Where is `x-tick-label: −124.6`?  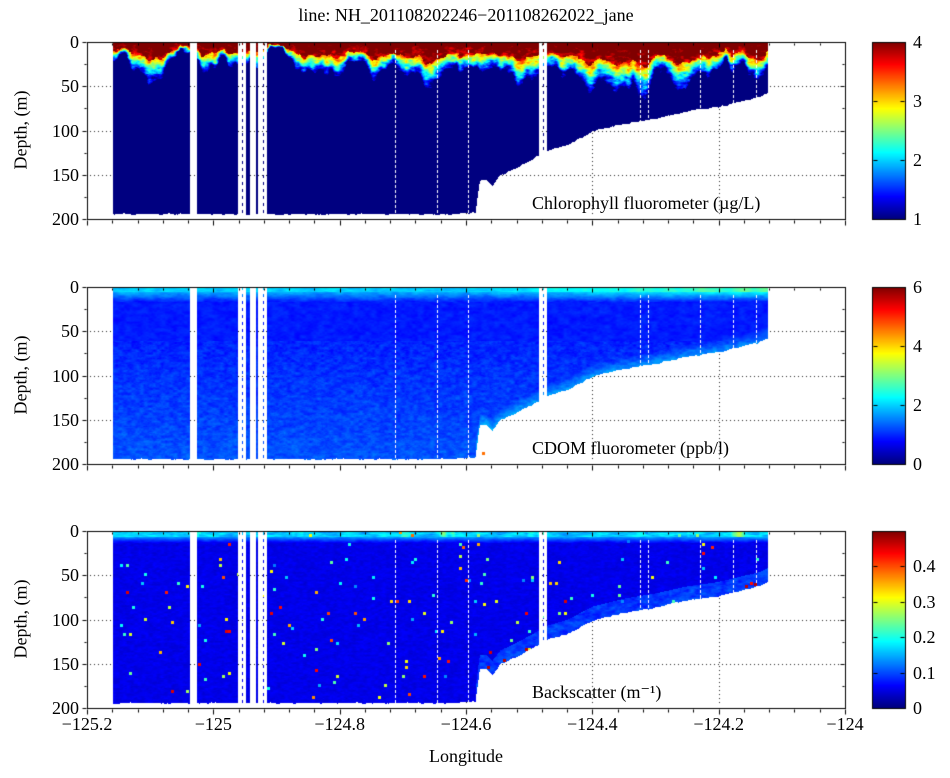
x-tick-label: −124.6 is located at coordinates (466, 724).